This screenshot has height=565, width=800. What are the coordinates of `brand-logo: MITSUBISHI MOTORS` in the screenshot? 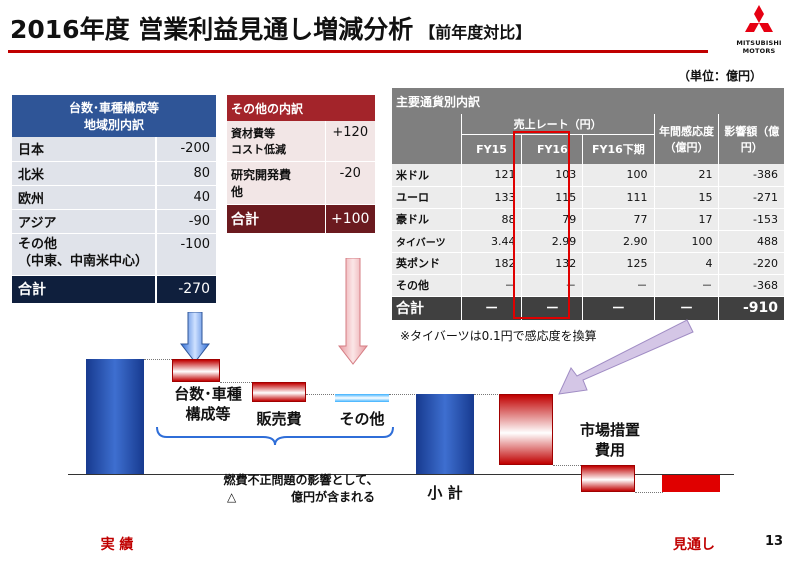 It's located at (759, 29).